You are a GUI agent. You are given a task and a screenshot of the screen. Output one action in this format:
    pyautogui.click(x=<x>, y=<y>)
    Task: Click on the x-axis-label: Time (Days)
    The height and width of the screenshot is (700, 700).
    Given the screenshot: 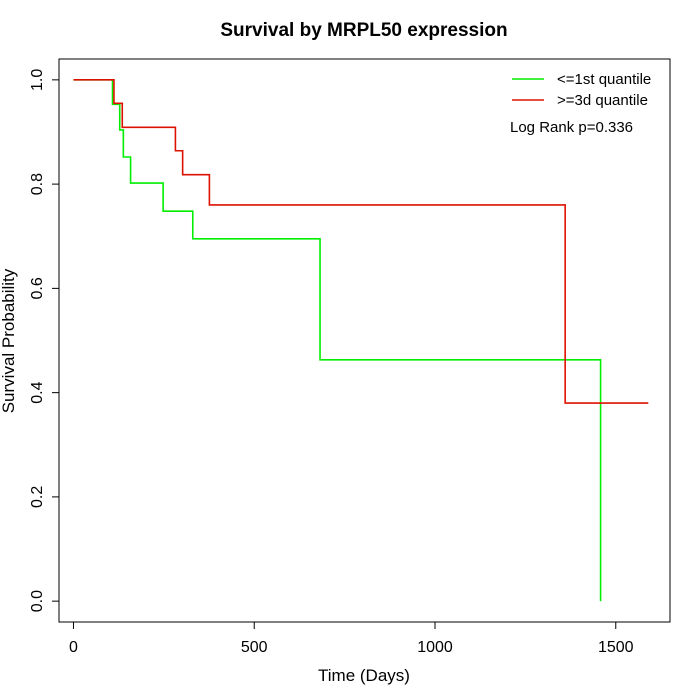 What is the action you would take?
    pyautogui.click(x=364, y=675)
    